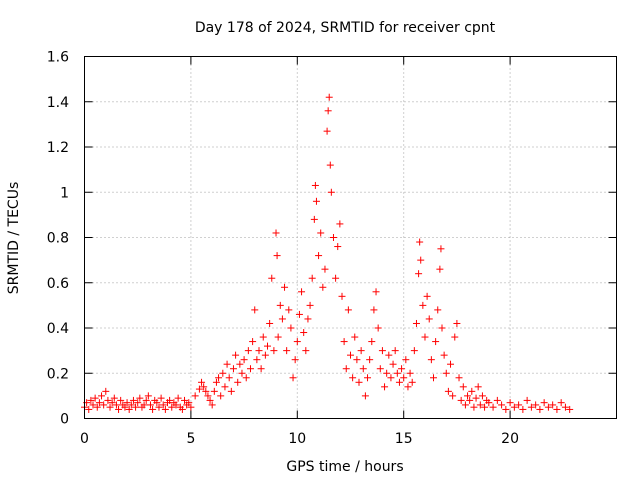 The width and height of the screenshot is (640, 480). Describe the element at coordinates (404, 439) in the screenshot. I see `x-tick-label: 15` at that location.